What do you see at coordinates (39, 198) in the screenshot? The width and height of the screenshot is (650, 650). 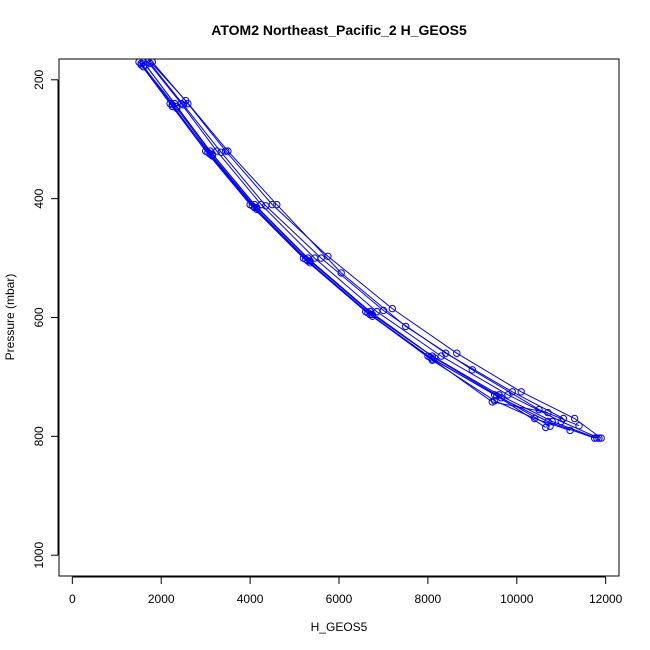 I see `y-tick-label: 400` at bounding box center [39, 198].